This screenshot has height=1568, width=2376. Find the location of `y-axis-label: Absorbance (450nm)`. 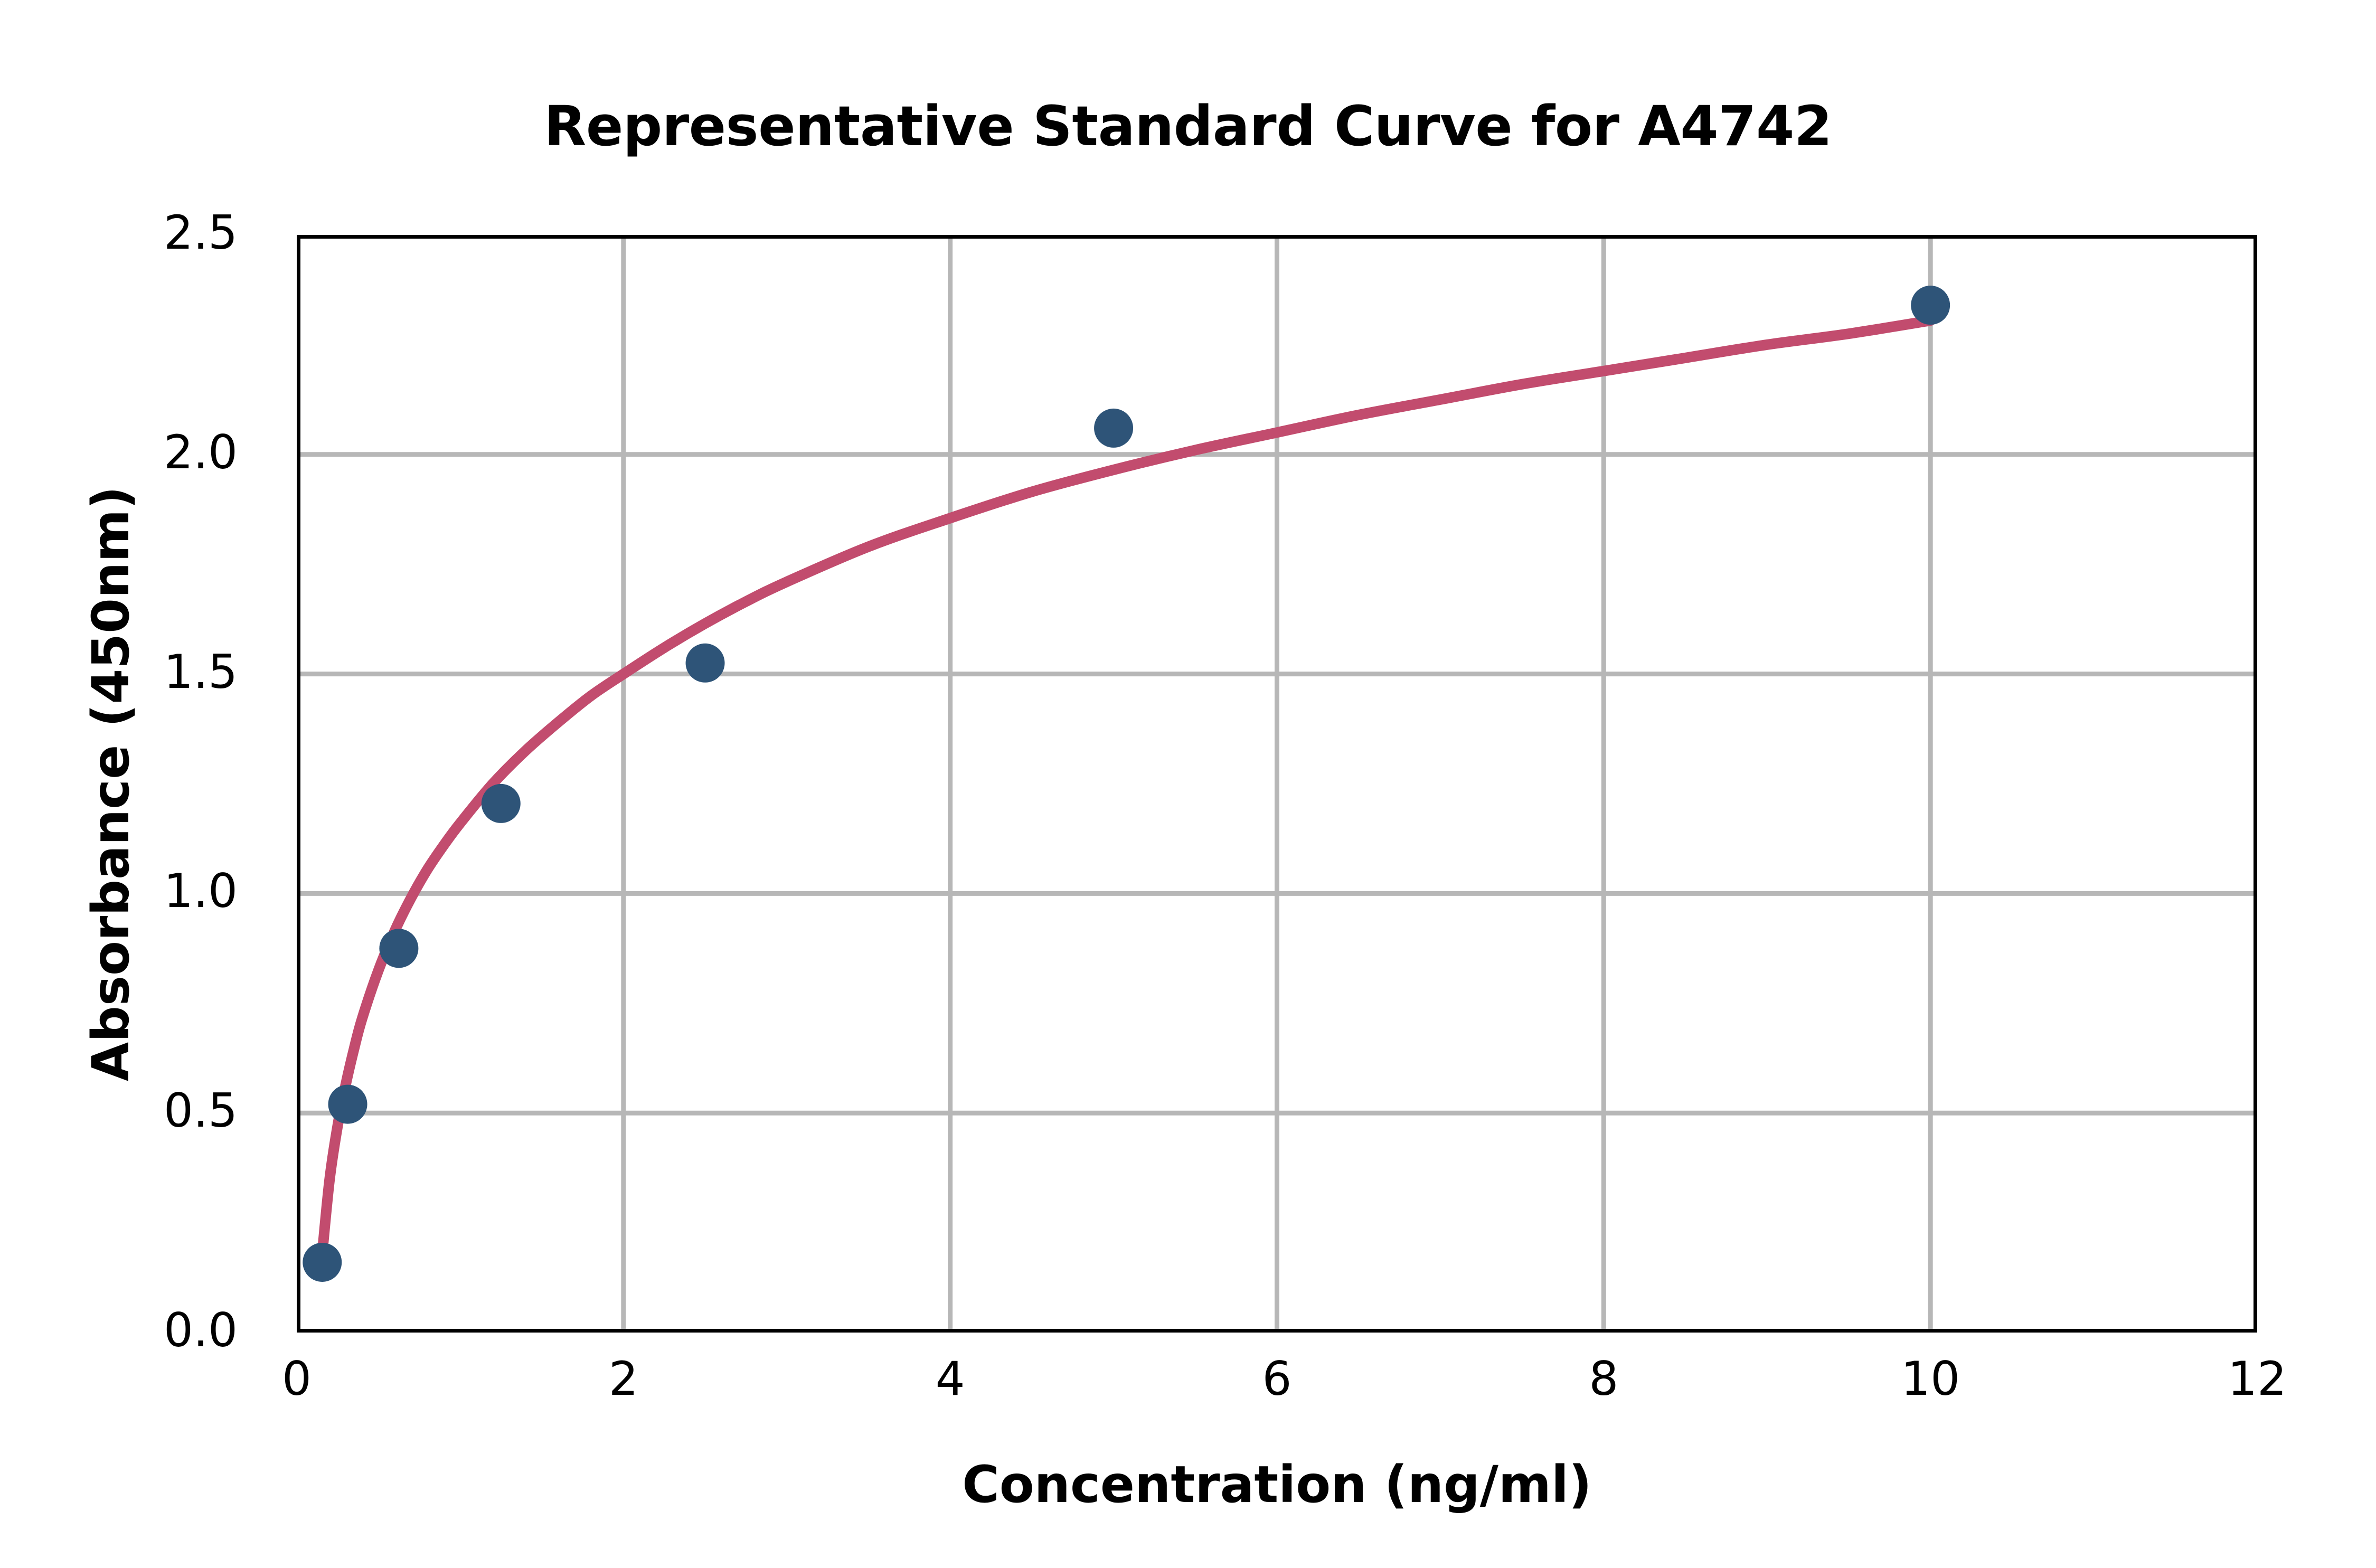

y-axis-label: Absorbance (450nm) is located at coordinates (110, 784).